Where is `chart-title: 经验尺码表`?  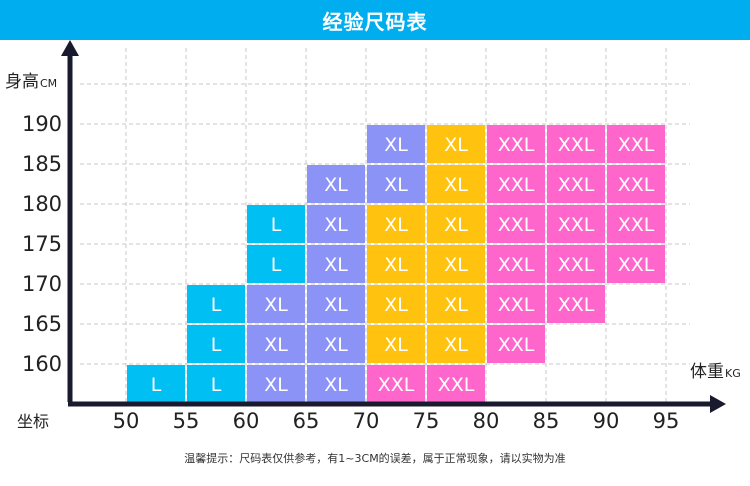
chart-title: 经验尺码表 is located at coordinates (375, 20).